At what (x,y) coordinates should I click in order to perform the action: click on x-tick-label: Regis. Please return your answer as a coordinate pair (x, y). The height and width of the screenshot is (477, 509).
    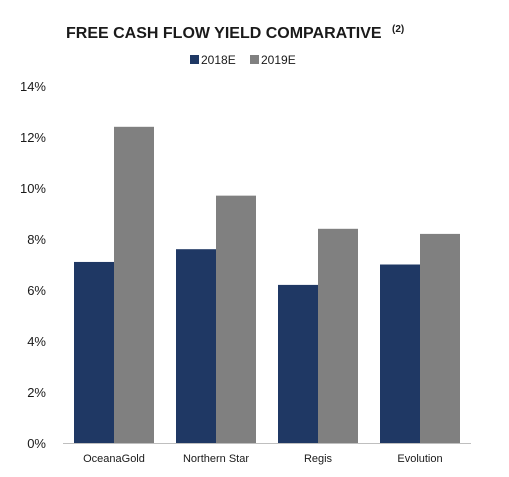
    Looking at the image, I should click on (318, 459).